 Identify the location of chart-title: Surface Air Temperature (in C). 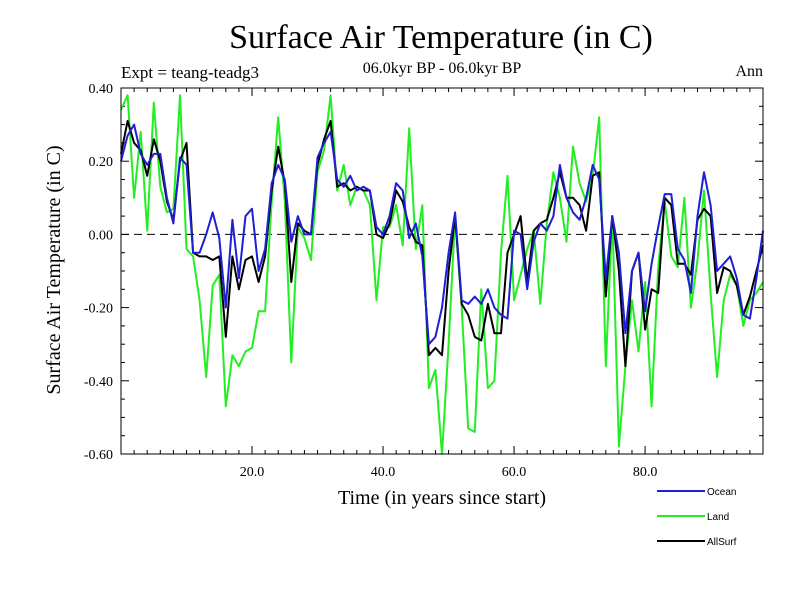
(441, 37).